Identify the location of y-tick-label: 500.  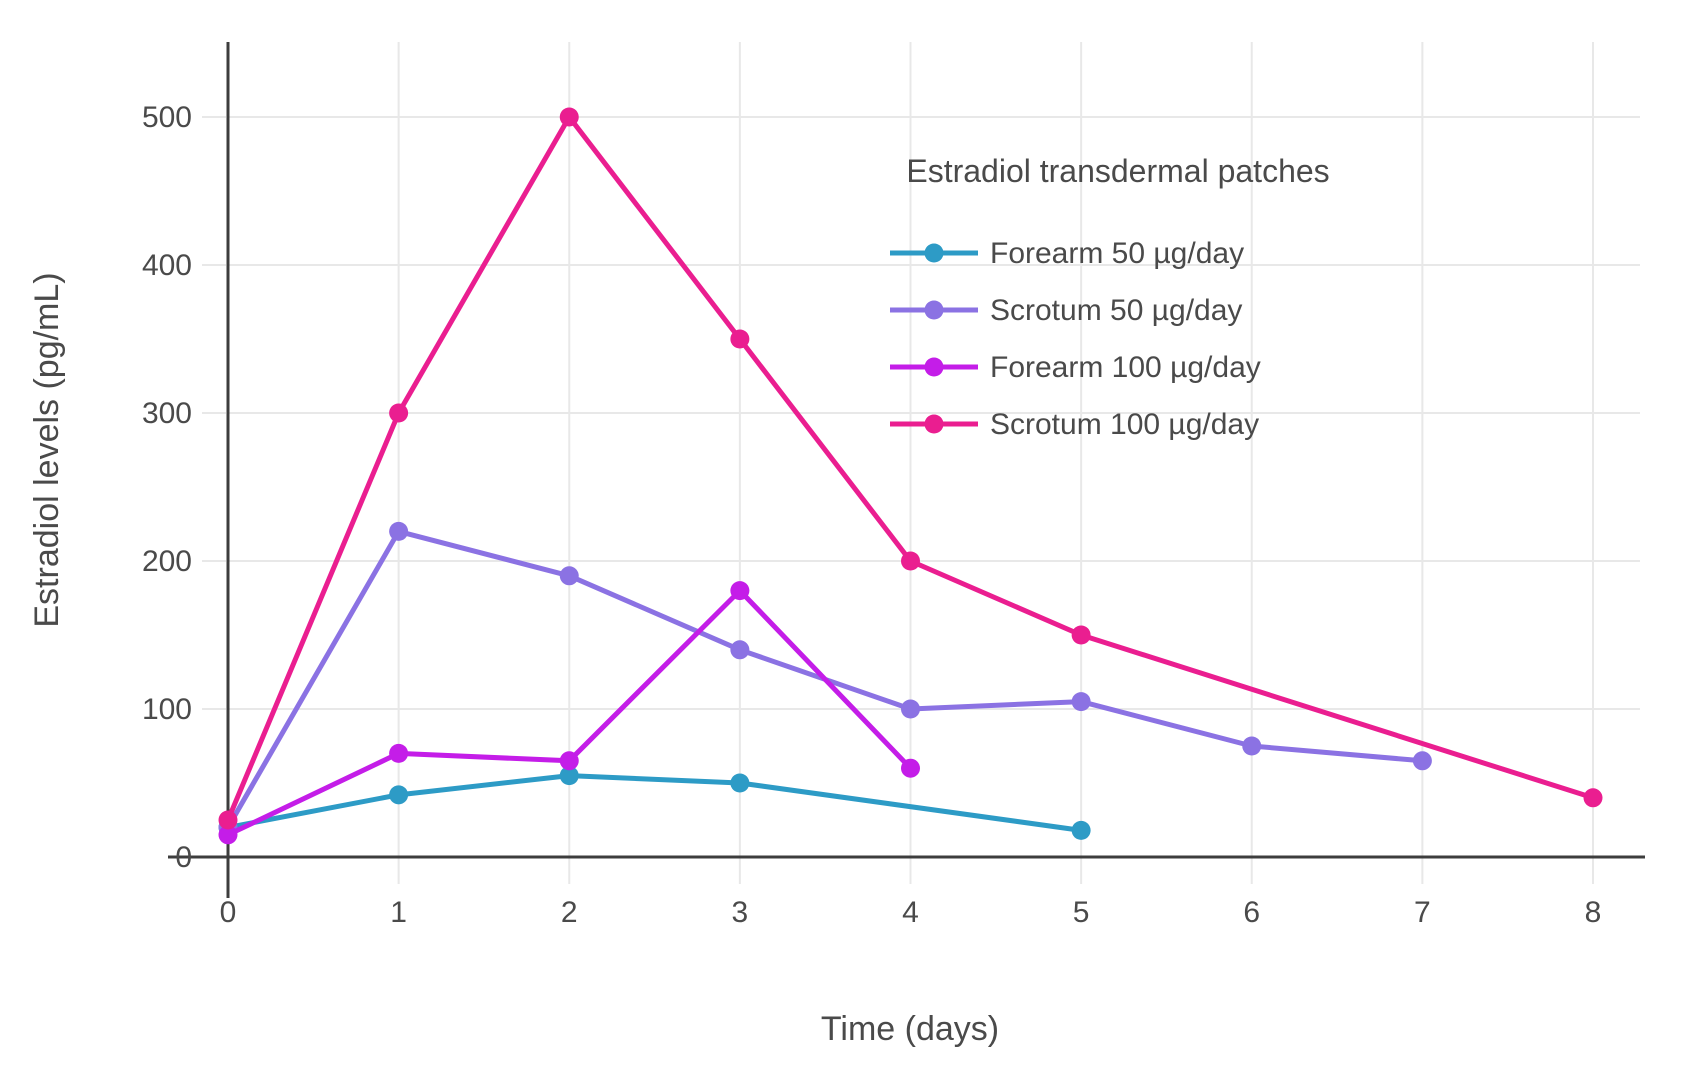
(167, 117).